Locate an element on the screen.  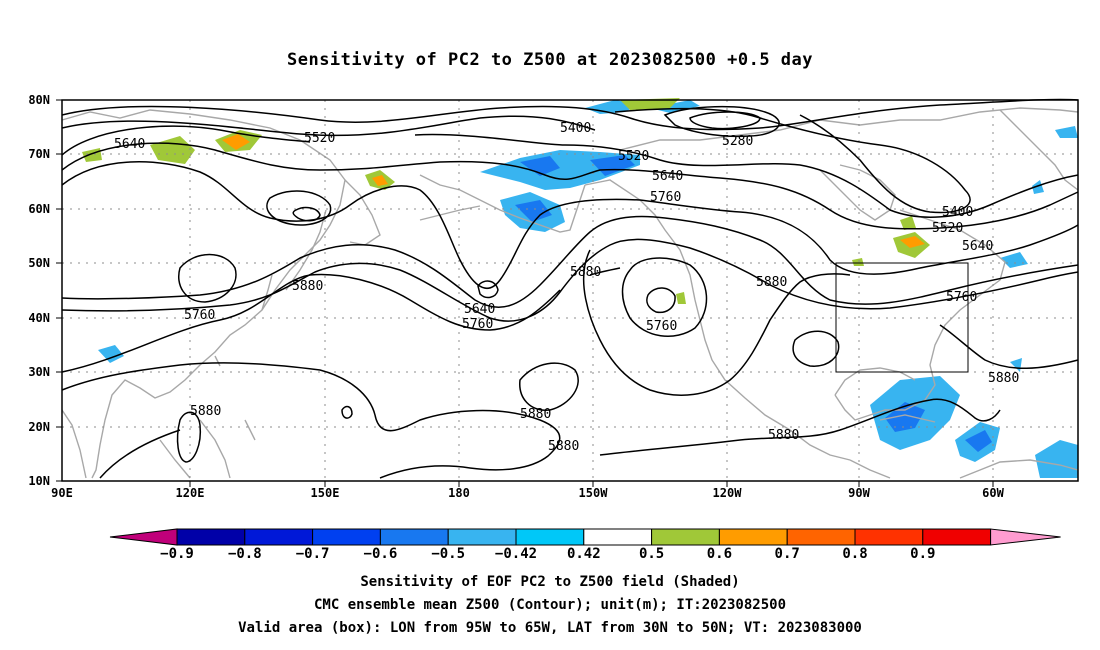
lon-tick-label: 60W is located at coordinates (993, 493).